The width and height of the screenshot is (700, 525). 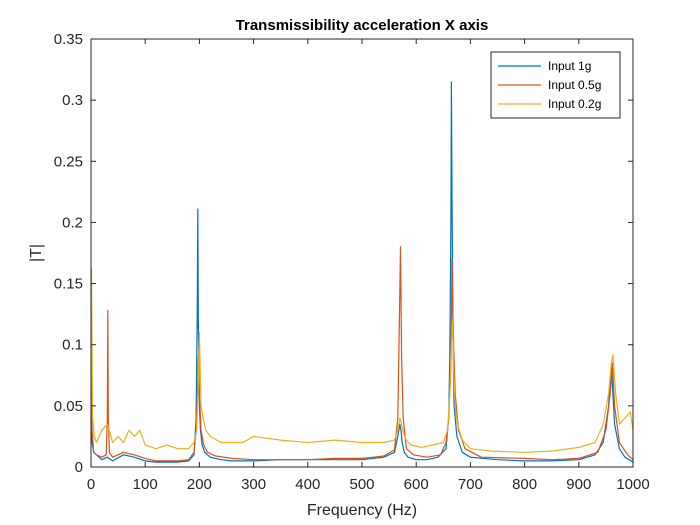 What do you see at coordinates (569, 66) in the screenshot?
I see `legend-label-1: Input 1g` at bounding box center [569, 66].